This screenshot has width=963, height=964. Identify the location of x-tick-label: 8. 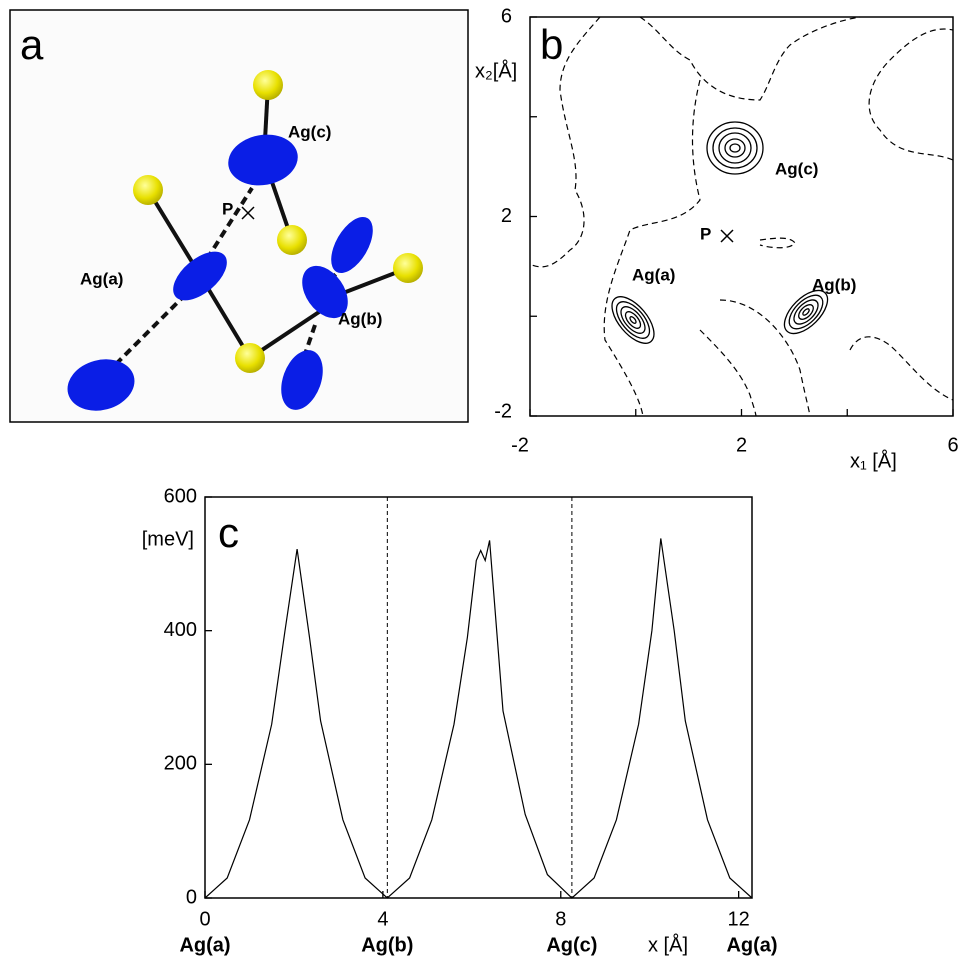
(560, 919).